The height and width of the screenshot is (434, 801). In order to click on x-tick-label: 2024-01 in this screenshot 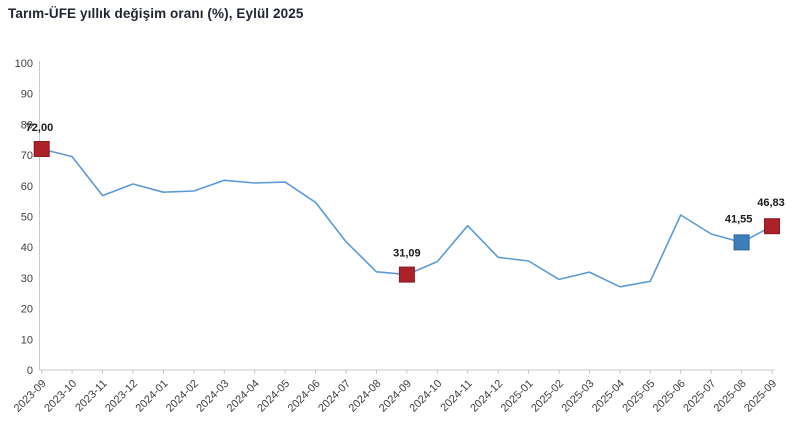, I will do `click(152, 396)`.